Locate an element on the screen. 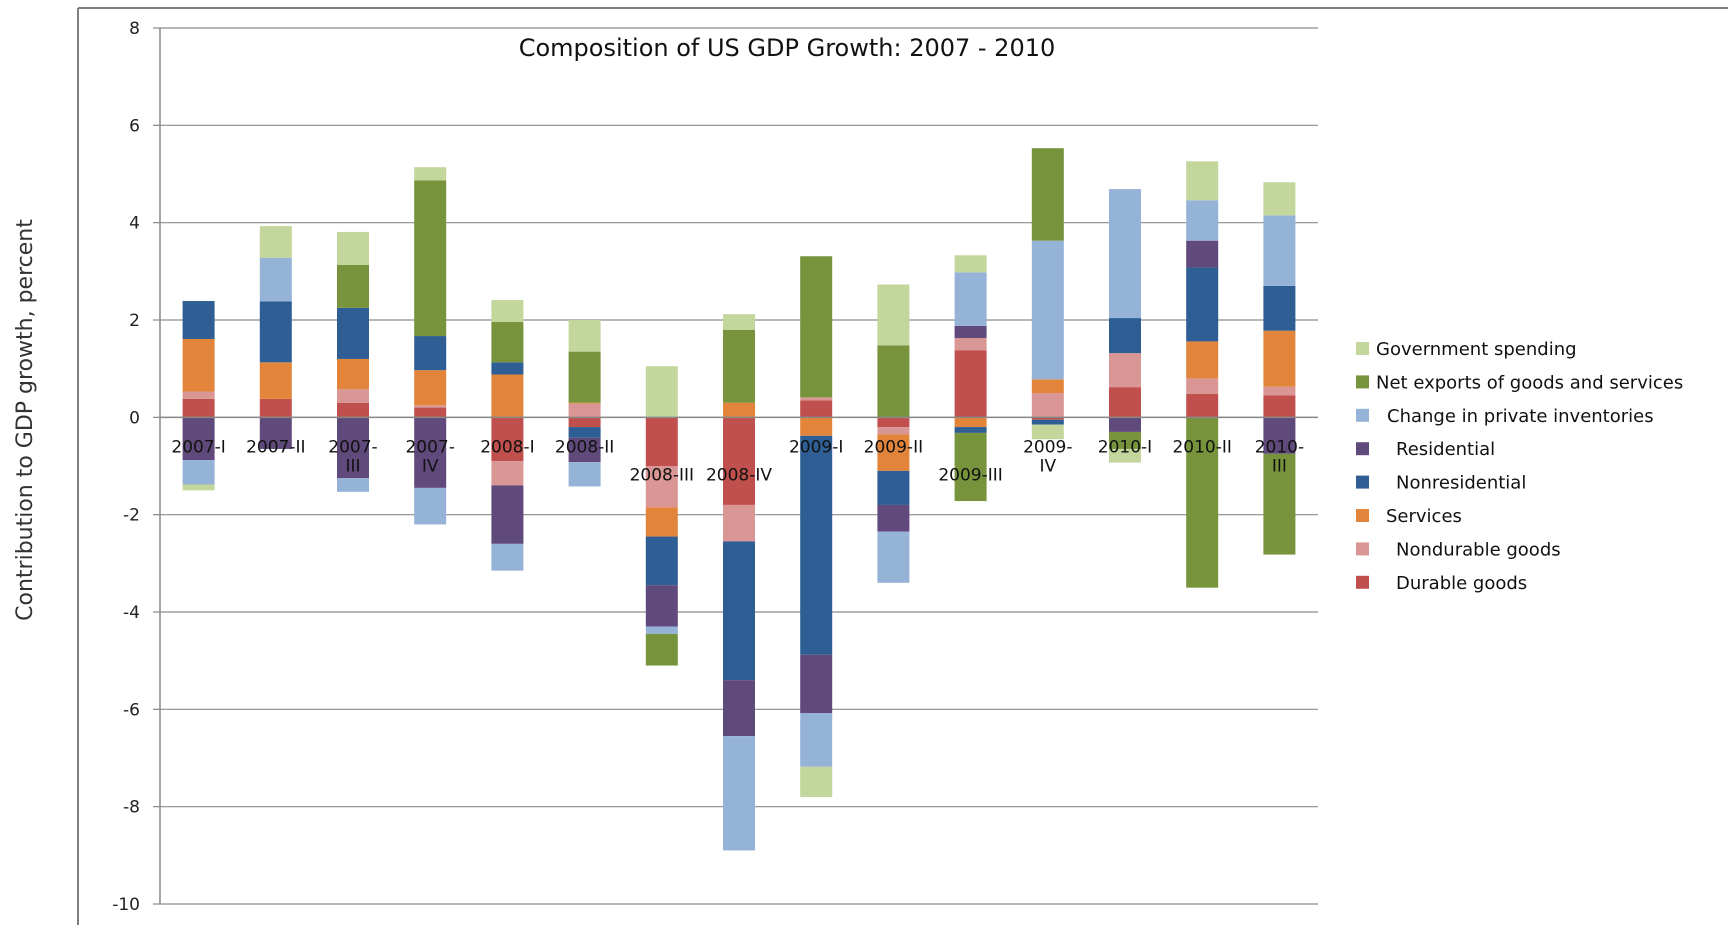 This screenshot has width=1728, height=925. x-tick-label: 2010-III is located at coordinates (1279, 456).